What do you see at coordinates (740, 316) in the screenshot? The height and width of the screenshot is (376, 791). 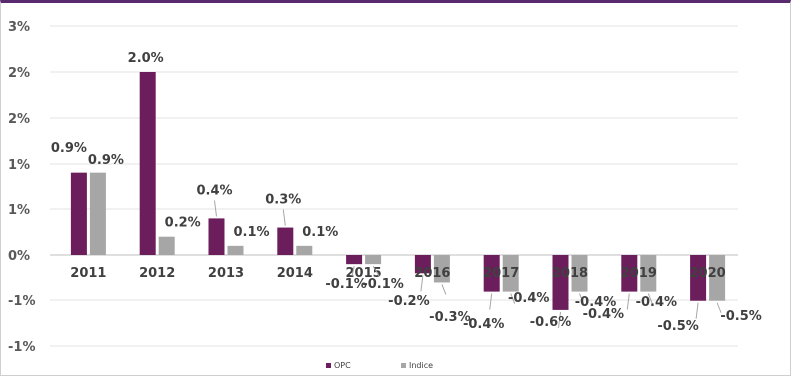 I see `data-label-indice: -0.5%` at bounding box center [740, 316].